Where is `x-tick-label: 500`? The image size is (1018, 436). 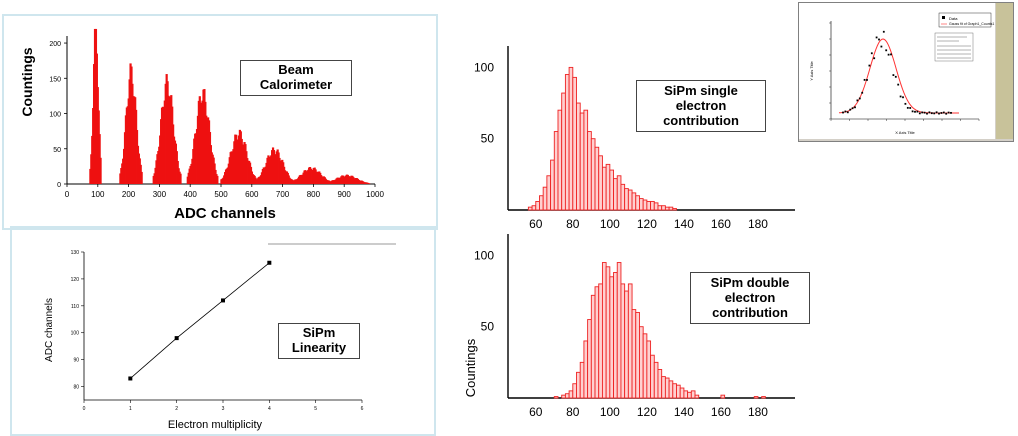 x-tick-label: 500 is located at coordinates (221, 194).